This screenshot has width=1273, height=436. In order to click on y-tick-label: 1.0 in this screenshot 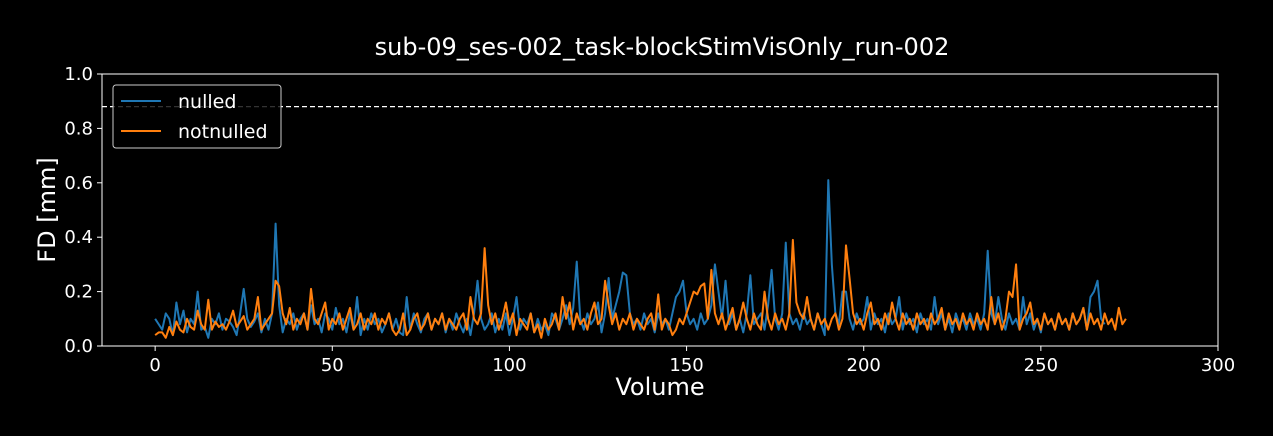, I will do `click(78, 74)`.